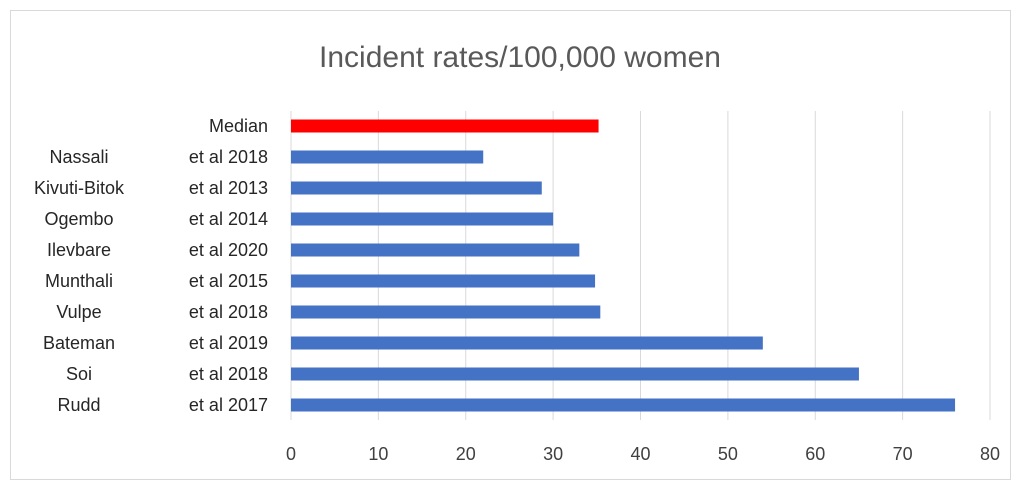  What do you see at coordinates (228, 250) in the screenshot?
I see `category-detail-4: et al 2020` at bounding box center [228, 250].